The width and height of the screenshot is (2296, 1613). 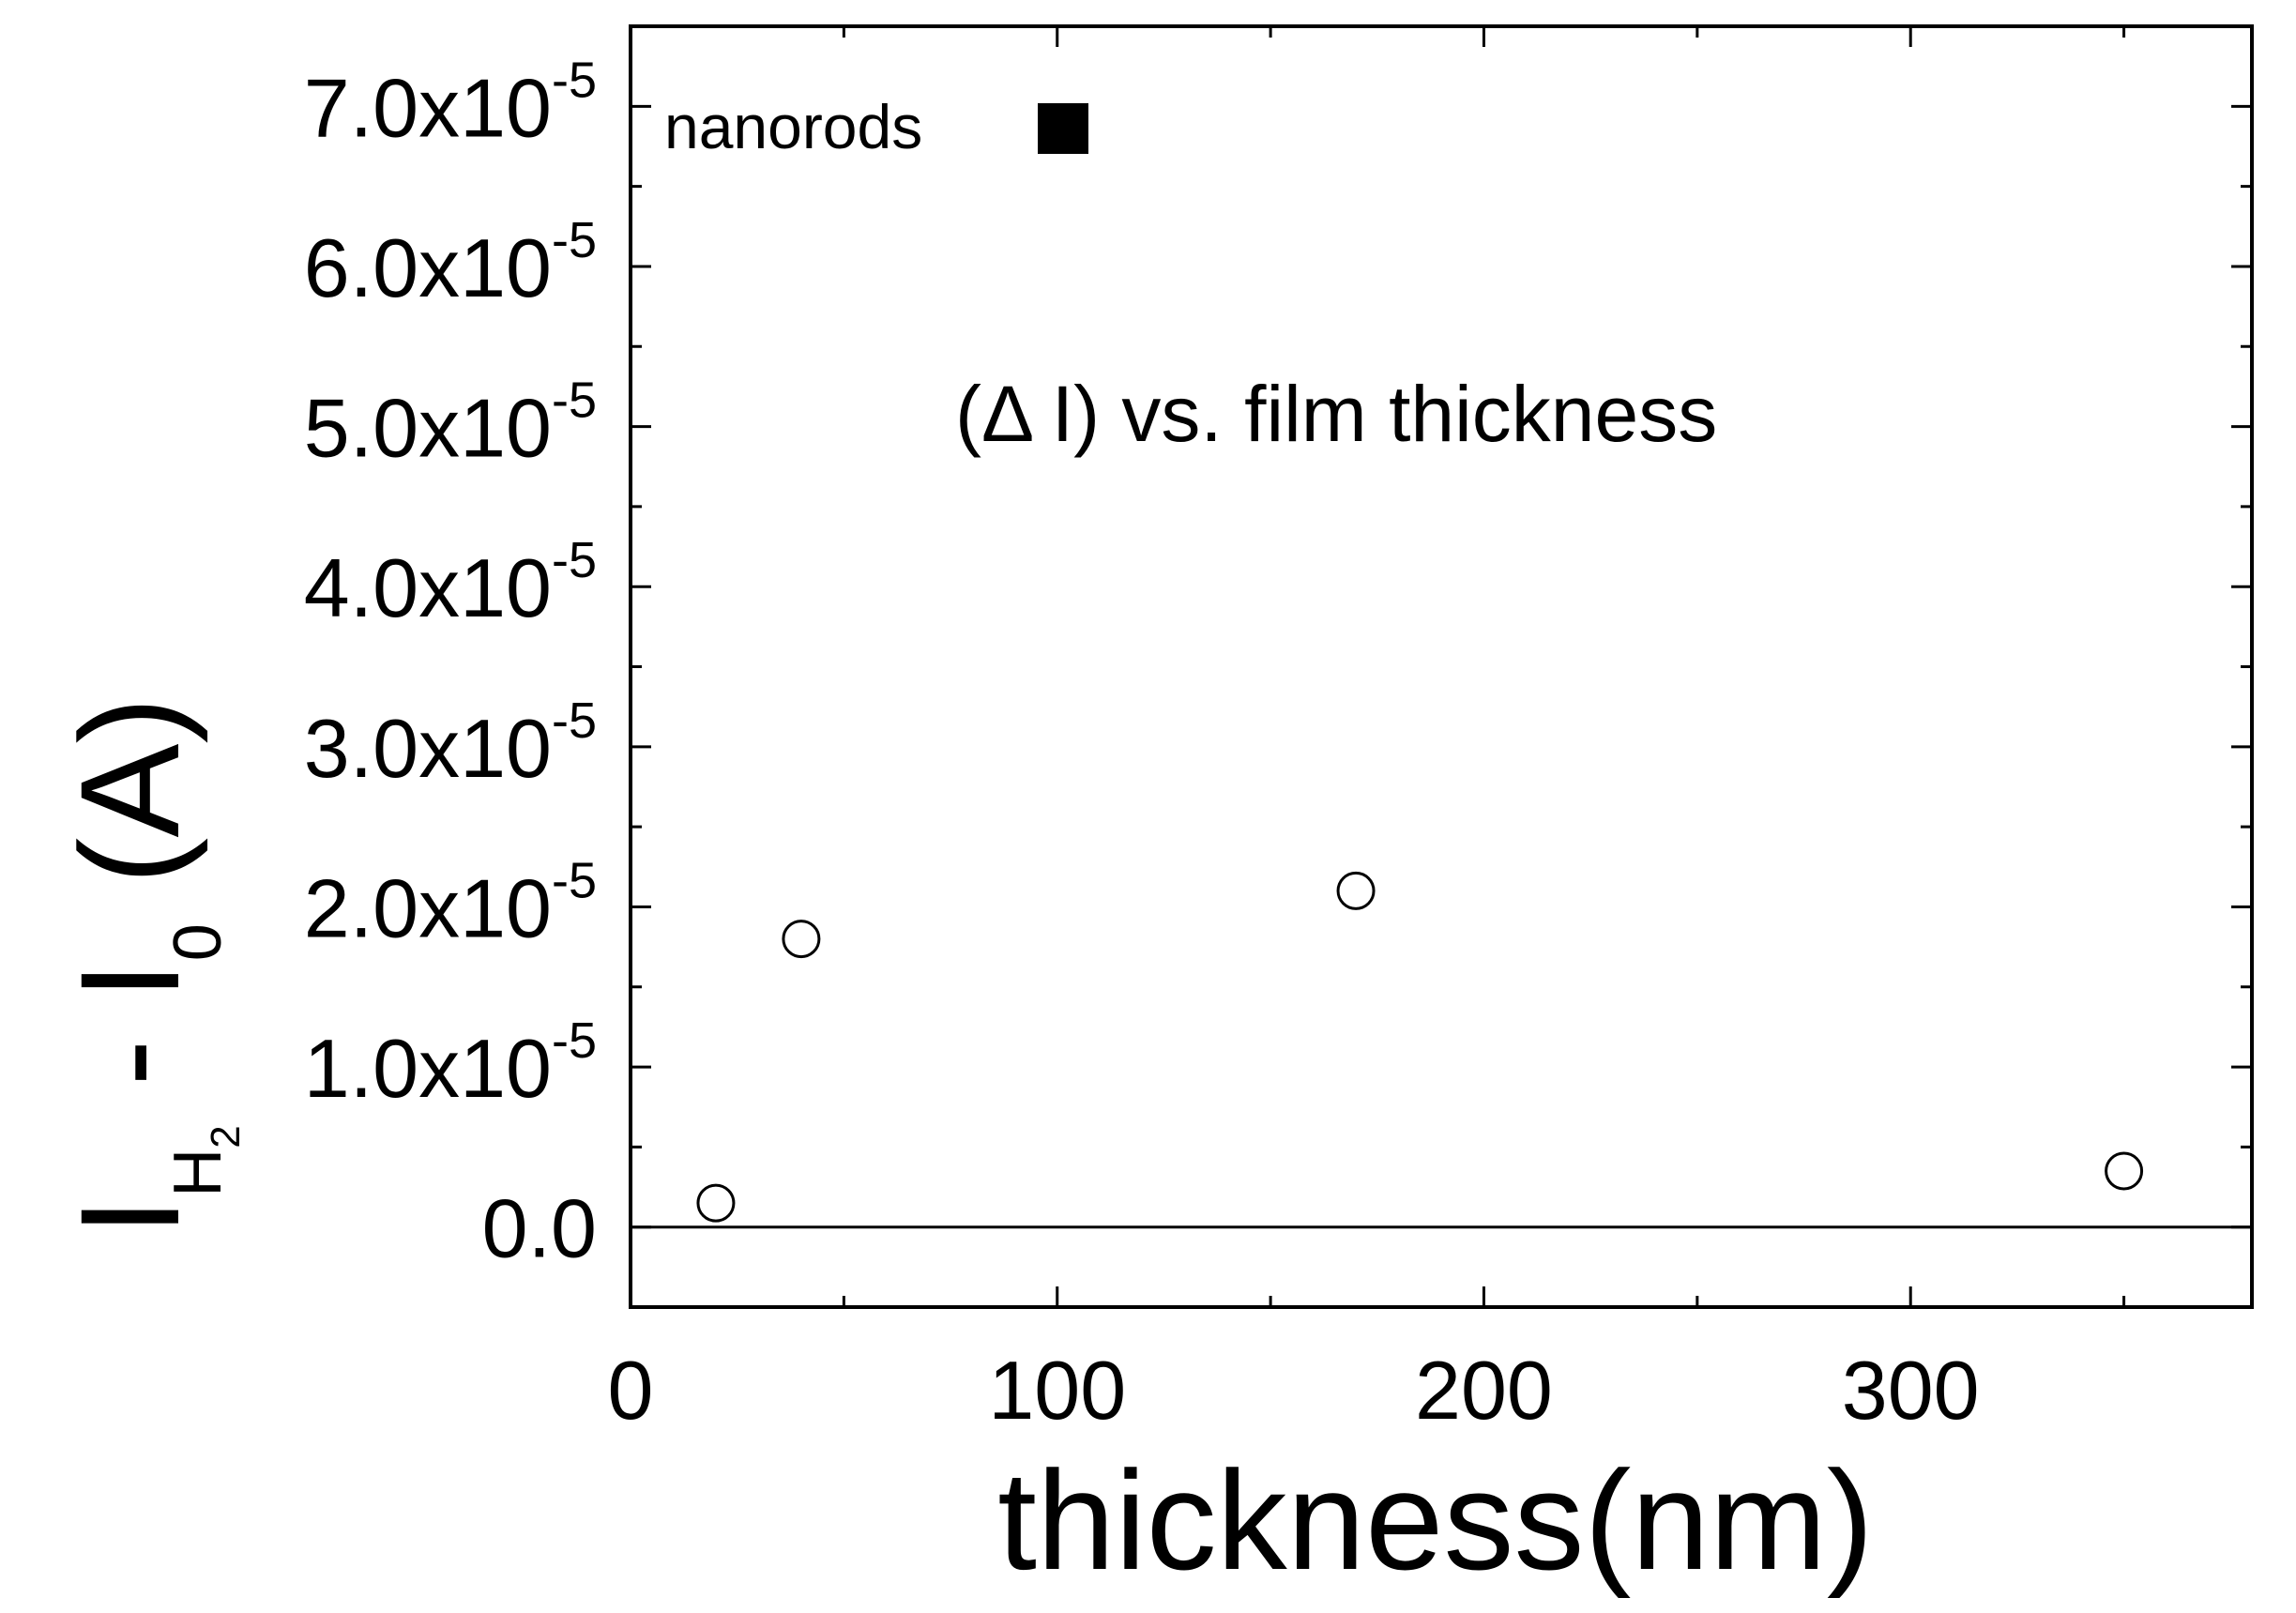 What do you see at coordinates (450, 744) in the screenshot?
I see `y-tick-label: 3.0x10⁻⁵` at bounding box center [450, 744].